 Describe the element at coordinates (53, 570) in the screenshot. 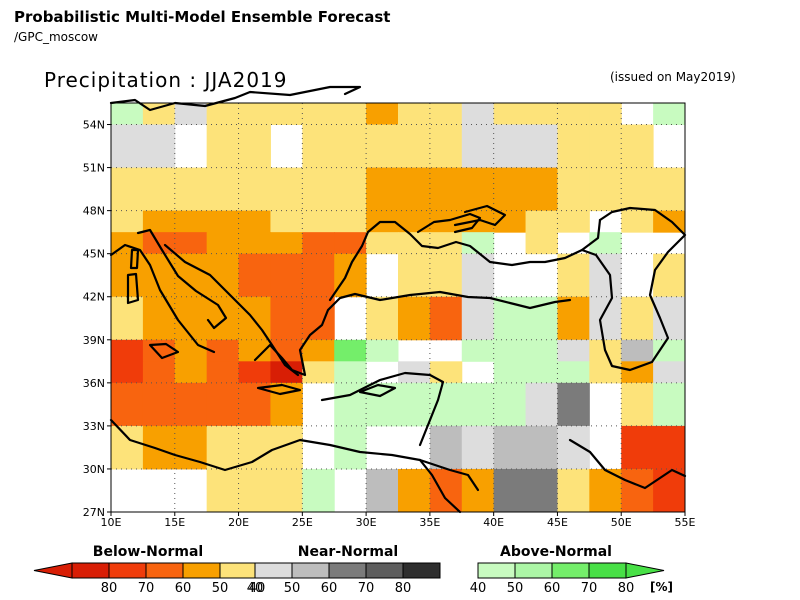

I see `legend-arrow` at that location.